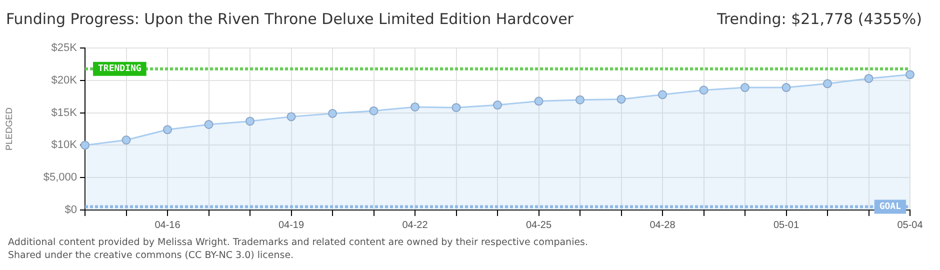 The width and height of the screenshot is (940, 270). What do you see at coordinates (120, 69) in the screenshot?
I see `ref-line-label: TRENDING` at bounding box center [120, 69].